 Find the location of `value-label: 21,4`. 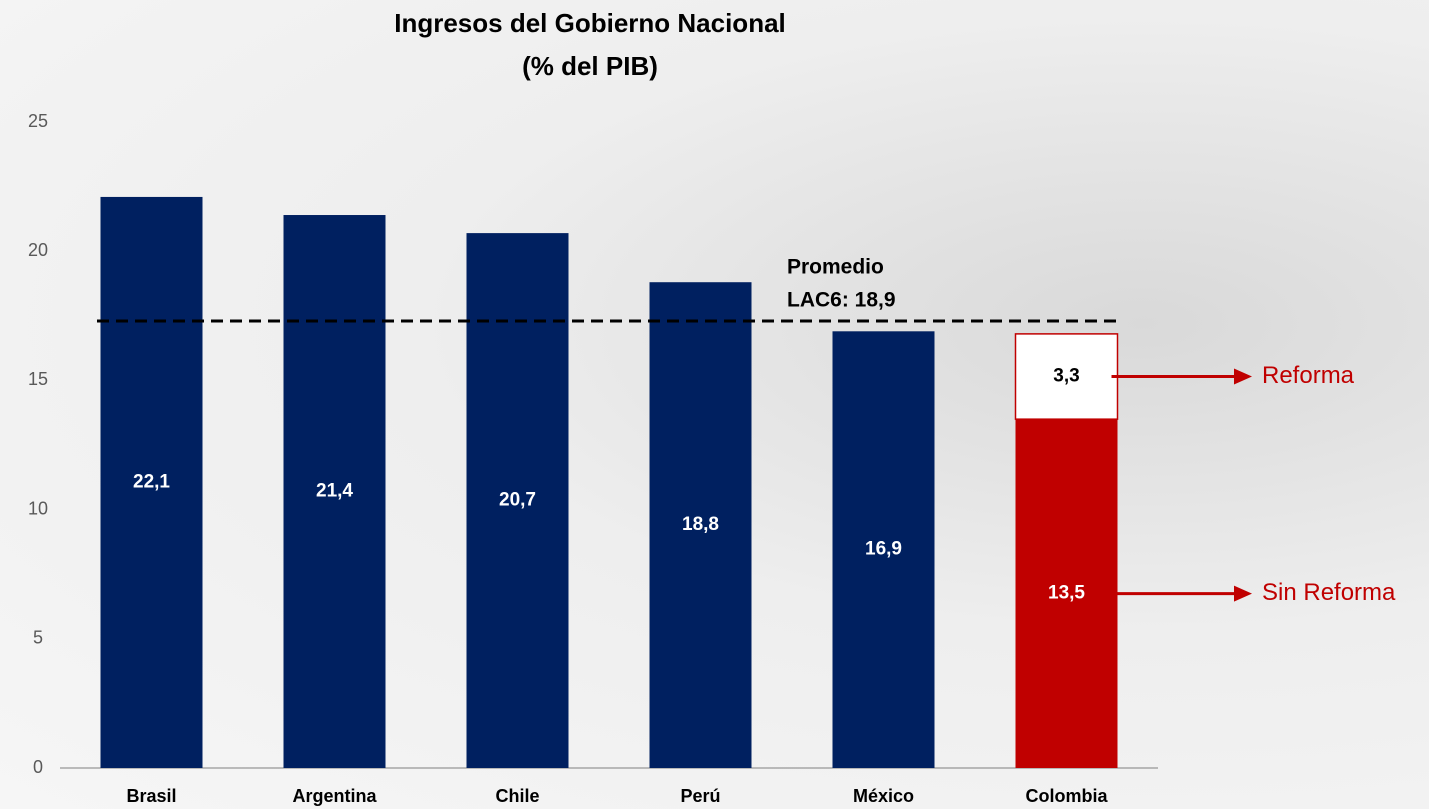

value-label: 21,4 is located at coordinates (334, 491).